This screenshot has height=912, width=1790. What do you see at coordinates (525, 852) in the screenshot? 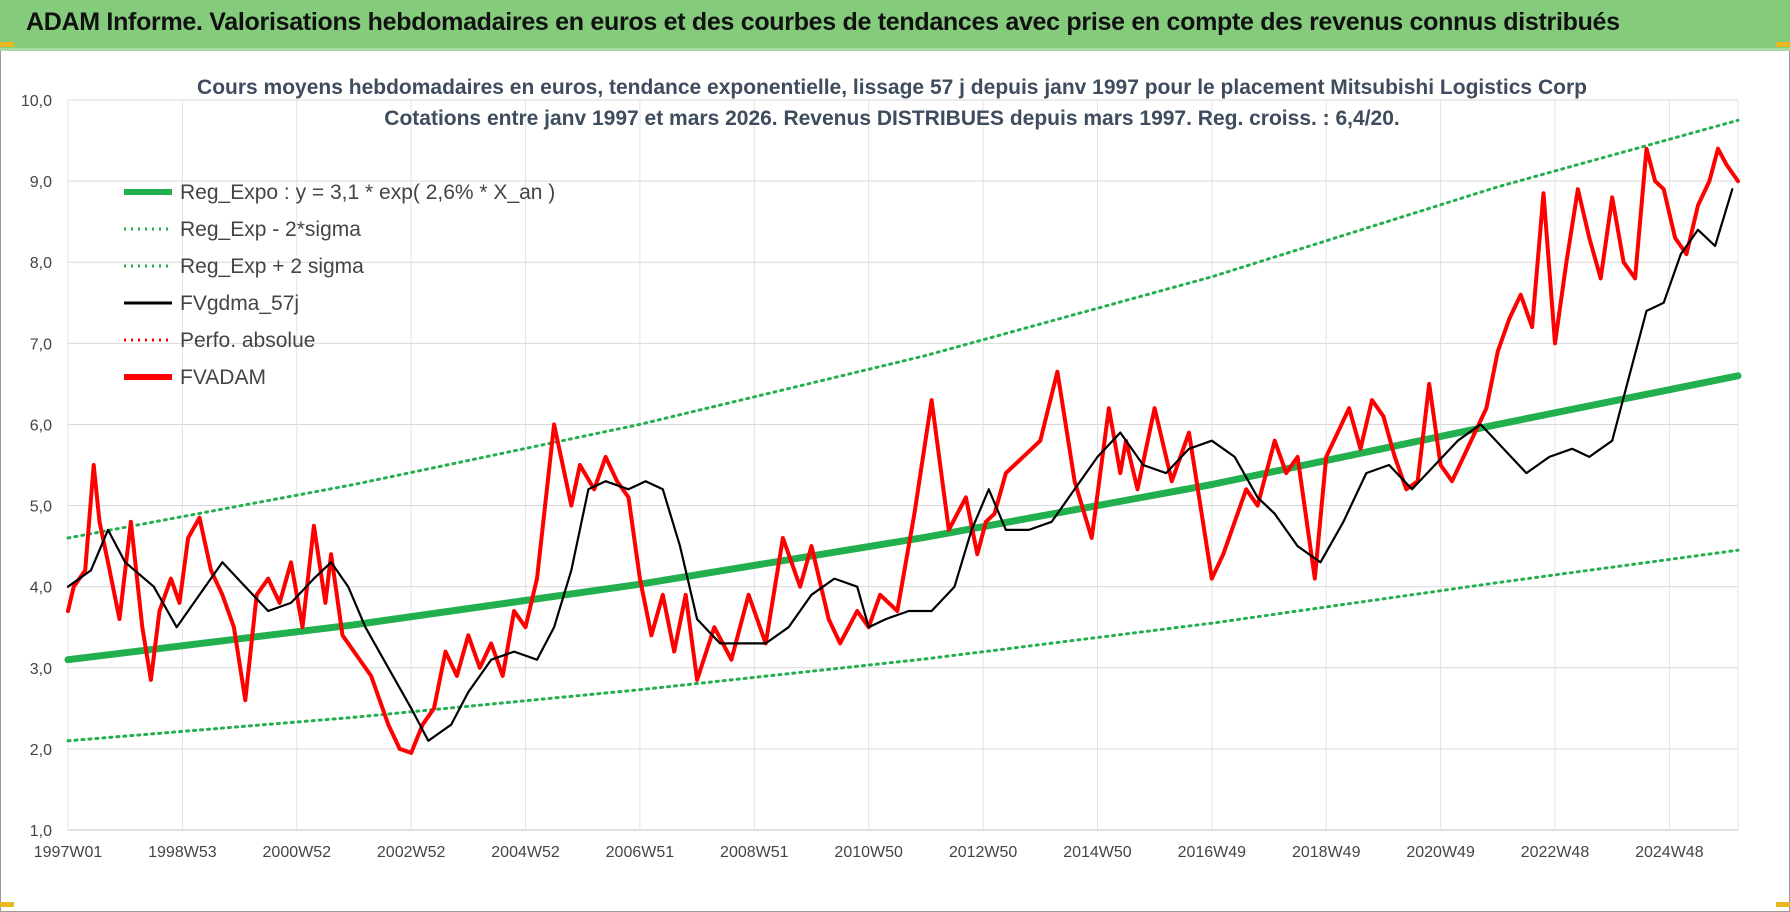
I see `x-tick-label: 2004W52` at bounding box center [525, 852].